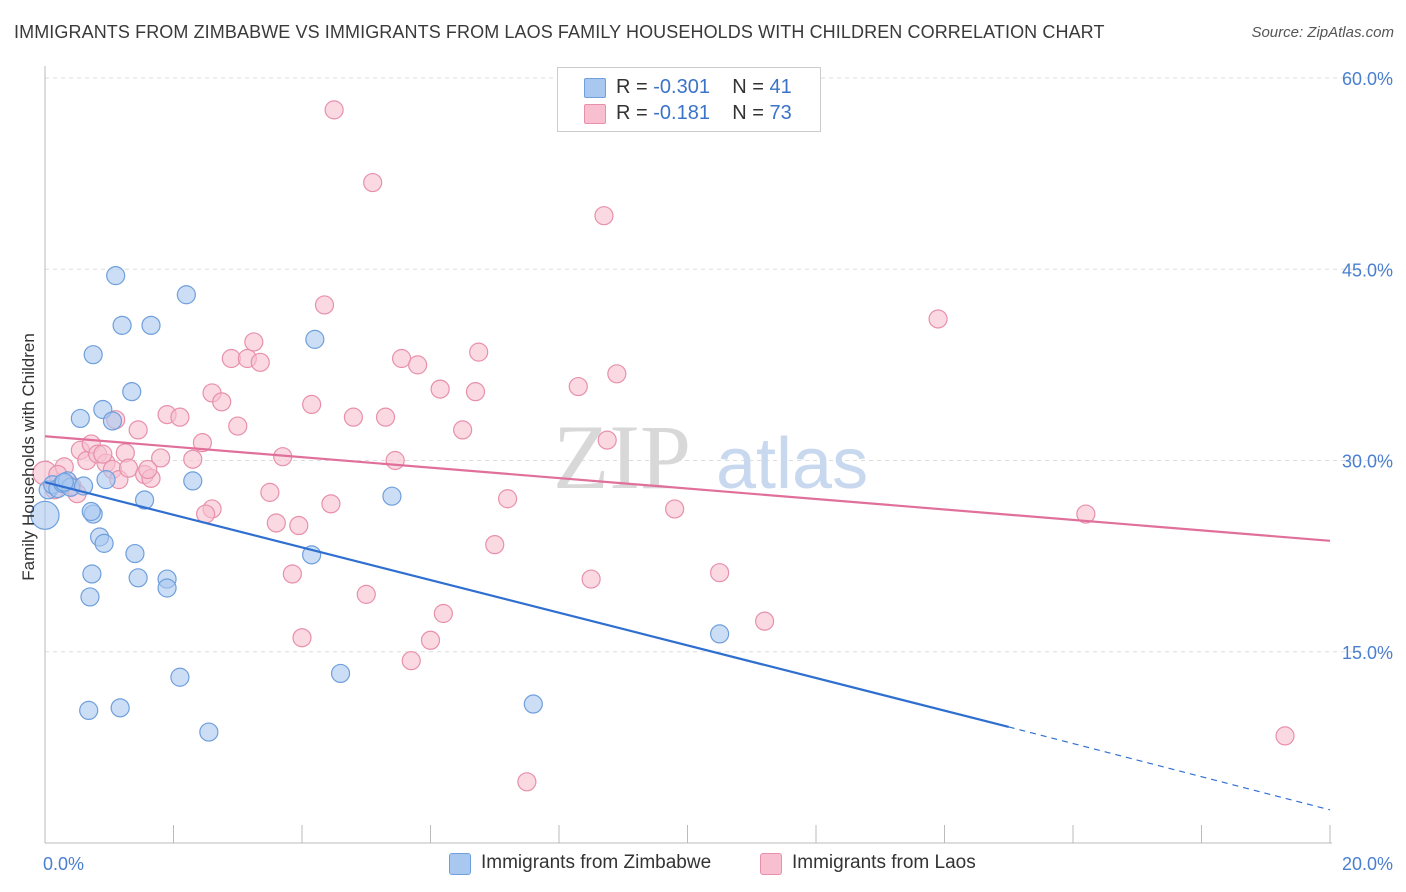  What do you see at coordinates (622, 457) in the screenshot?
I see `watermark-zip: ZIP` at bounding box center [622, 457].